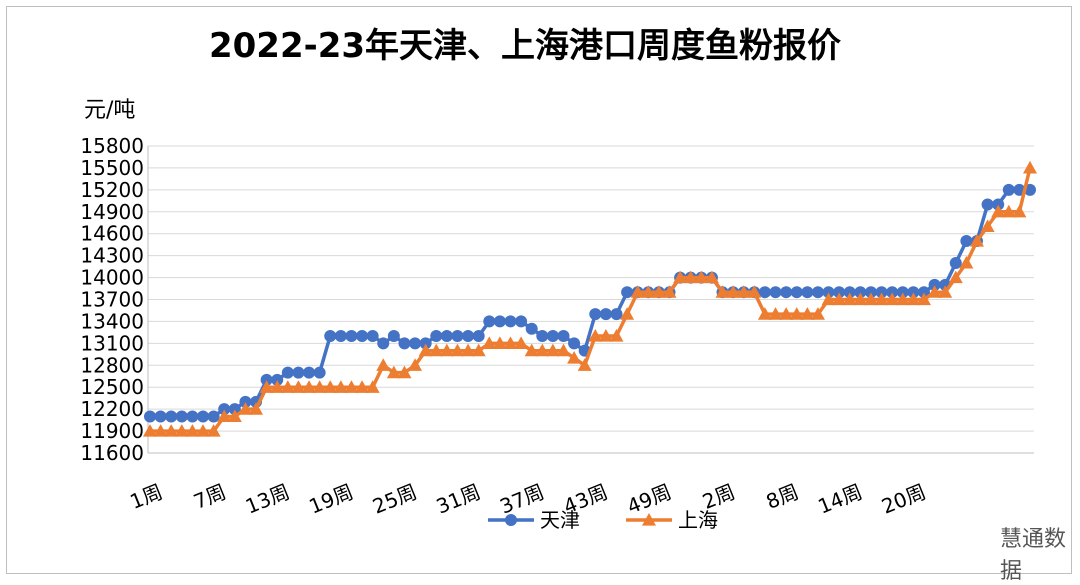 The width and height of the screenshot is (1080, 585). What do you see at coordinates (267, 498) in the screenshot?
I see `x-tick-label-2: 13周` at bounding box center [267, 498].